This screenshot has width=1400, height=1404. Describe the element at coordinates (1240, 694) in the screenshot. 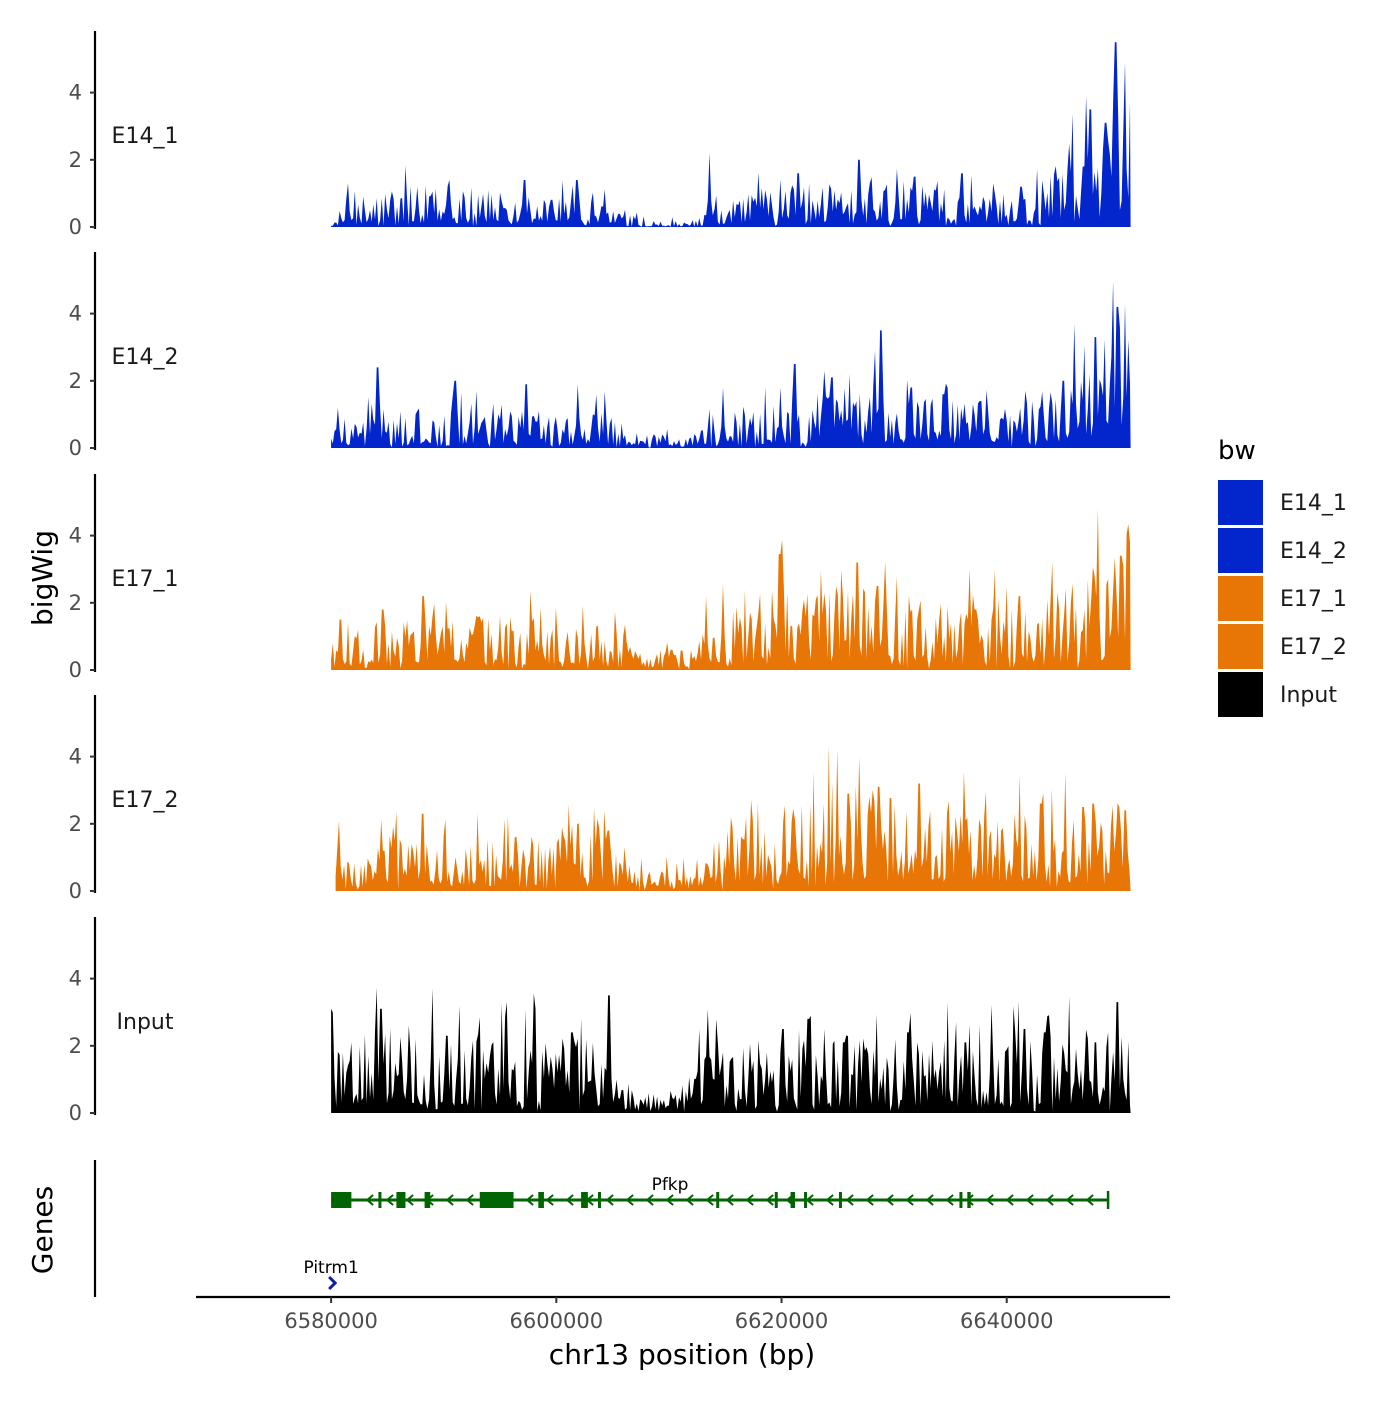

I see `legend-key-Input` at that location.